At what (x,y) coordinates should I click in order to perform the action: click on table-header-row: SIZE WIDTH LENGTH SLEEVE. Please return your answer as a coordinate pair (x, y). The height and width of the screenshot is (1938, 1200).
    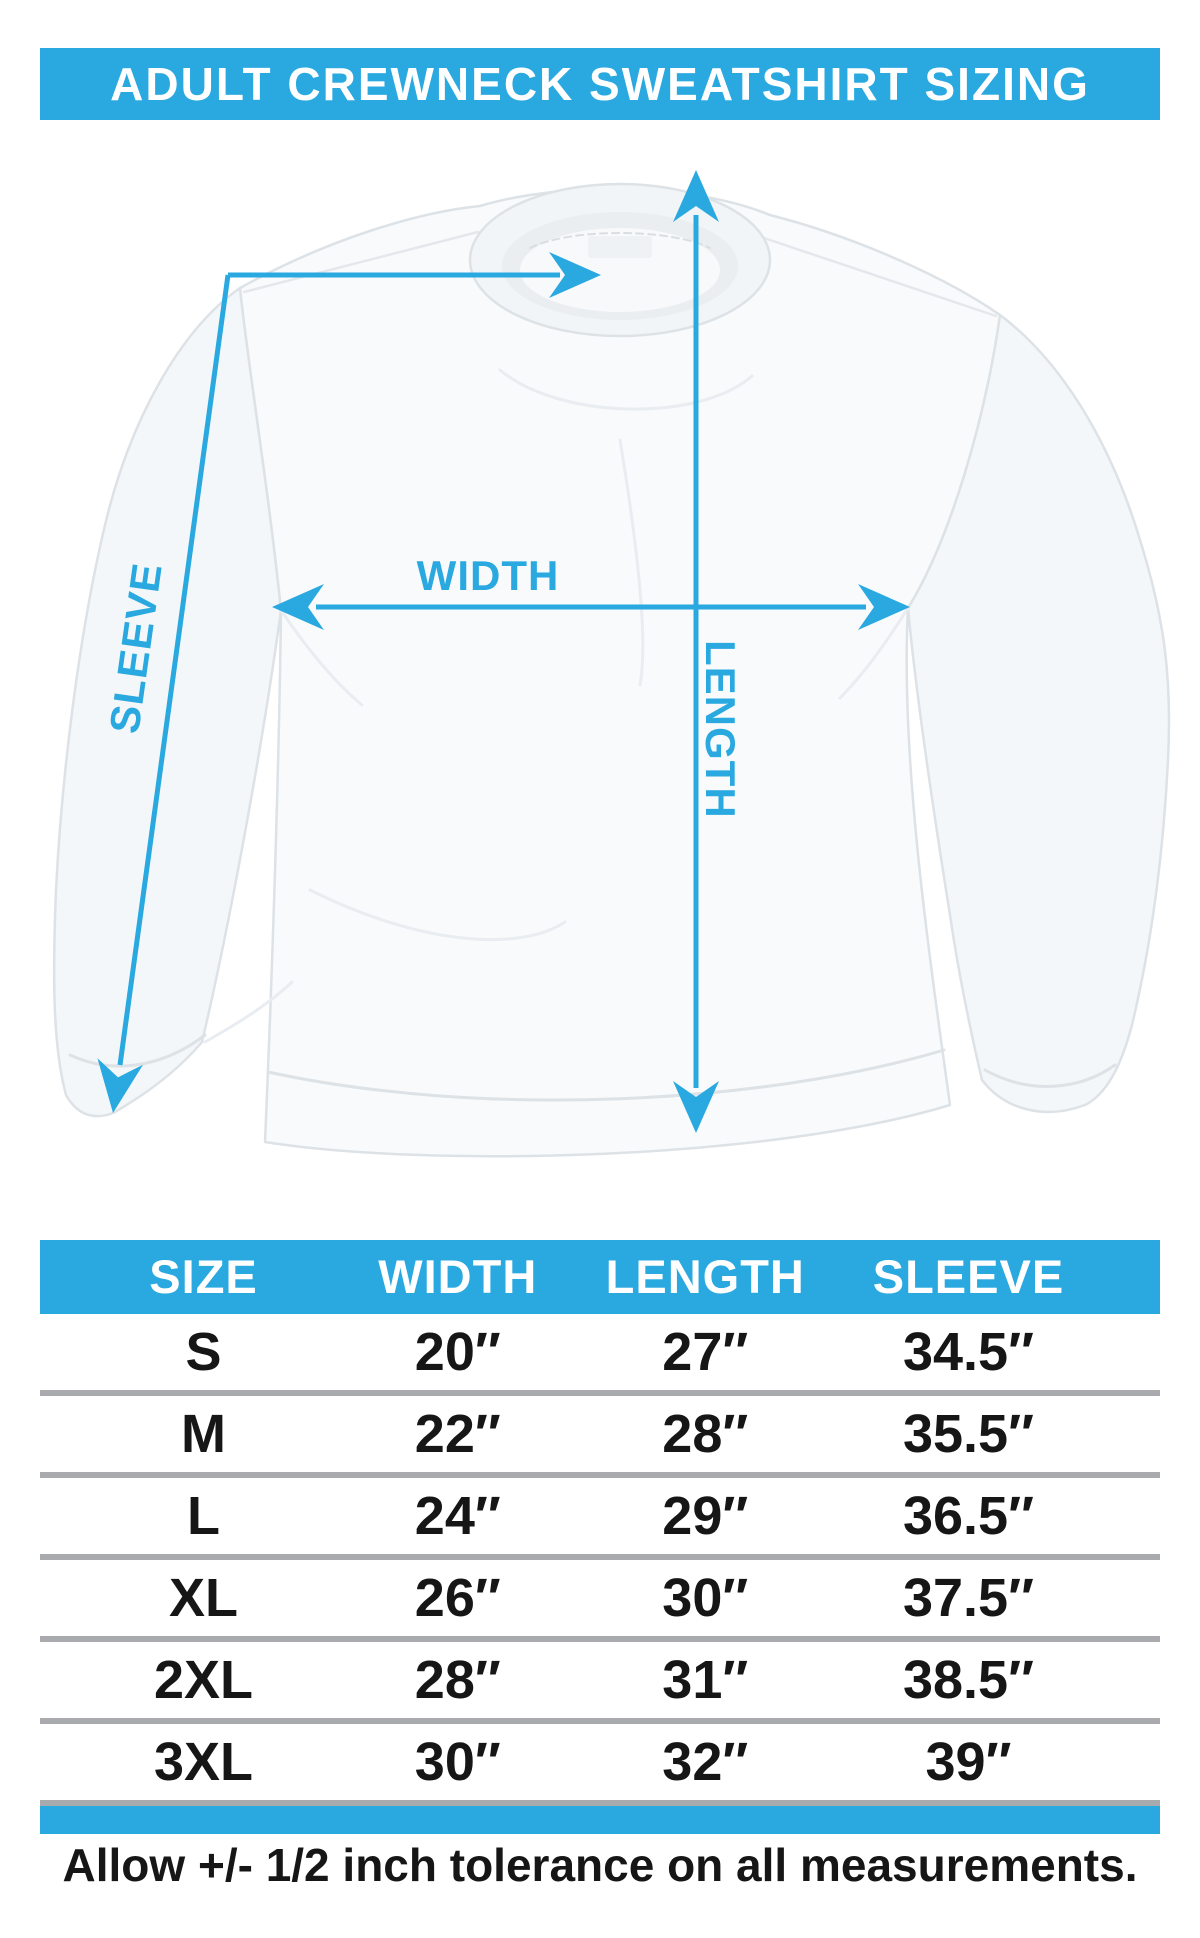
    Looking at the image, I should click on (600, 1277).